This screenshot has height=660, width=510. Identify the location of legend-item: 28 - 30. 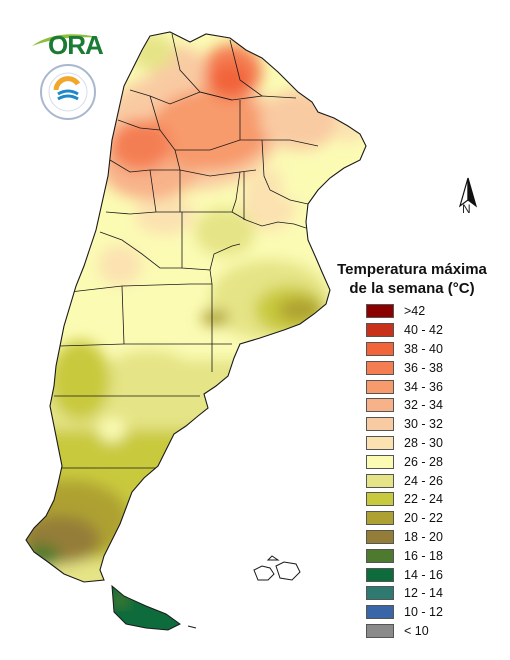
(404, 443).